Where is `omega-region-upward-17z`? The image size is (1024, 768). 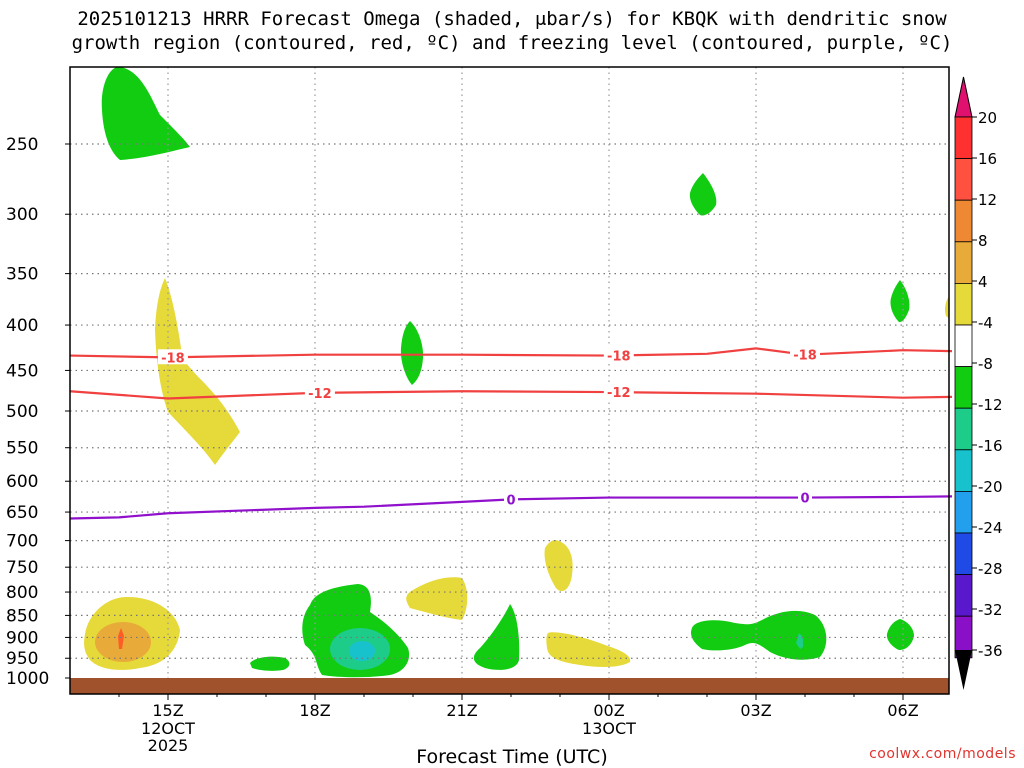 omega-region-upward-17z is located at coordinates (270, 663).